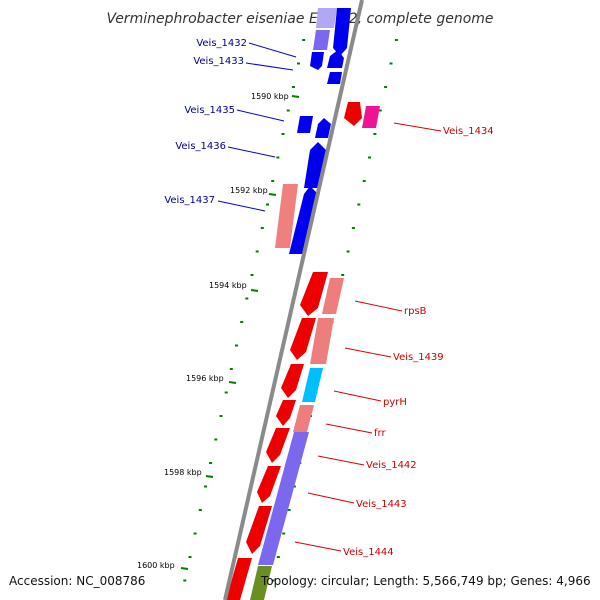 The height and width of the screenshot is (600, 600). I want to click on label-frr: frr, so click(380, 433).